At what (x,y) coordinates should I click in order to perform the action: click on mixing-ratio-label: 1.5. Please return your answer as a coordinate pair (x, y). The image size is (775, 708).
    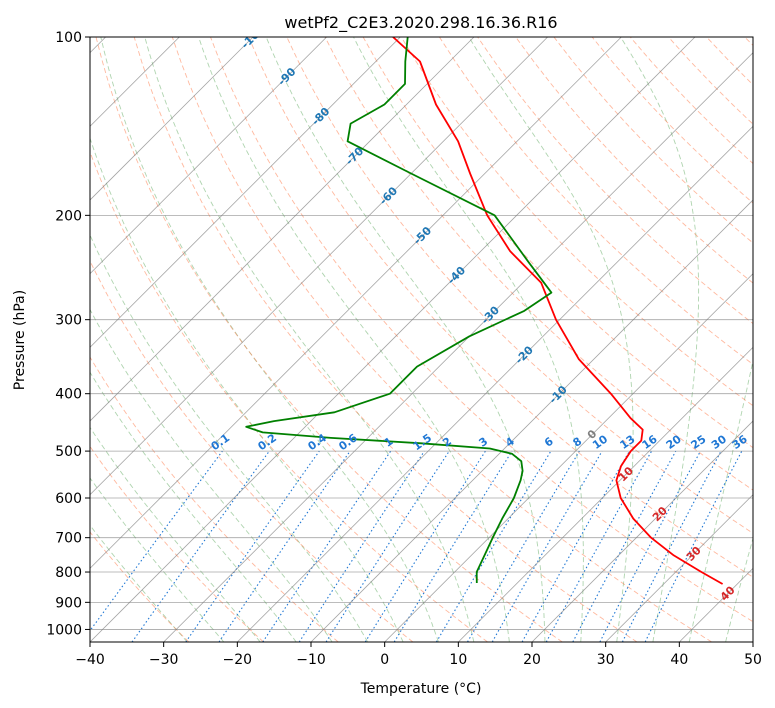
    Looking at the image, I should click on (422, 442).